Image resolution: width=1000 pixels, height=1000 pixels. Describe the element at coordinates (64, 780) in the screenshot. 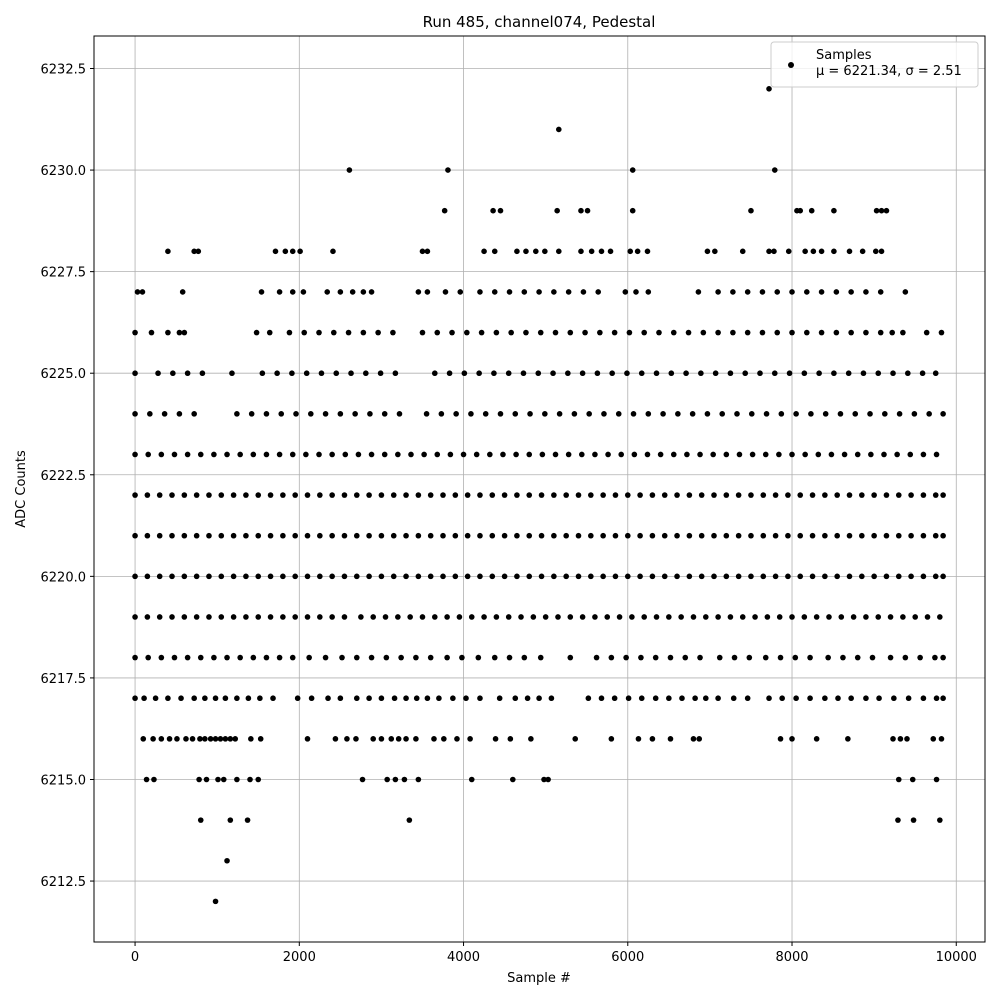

I see `y-tick-label: 6215.0` at that location.